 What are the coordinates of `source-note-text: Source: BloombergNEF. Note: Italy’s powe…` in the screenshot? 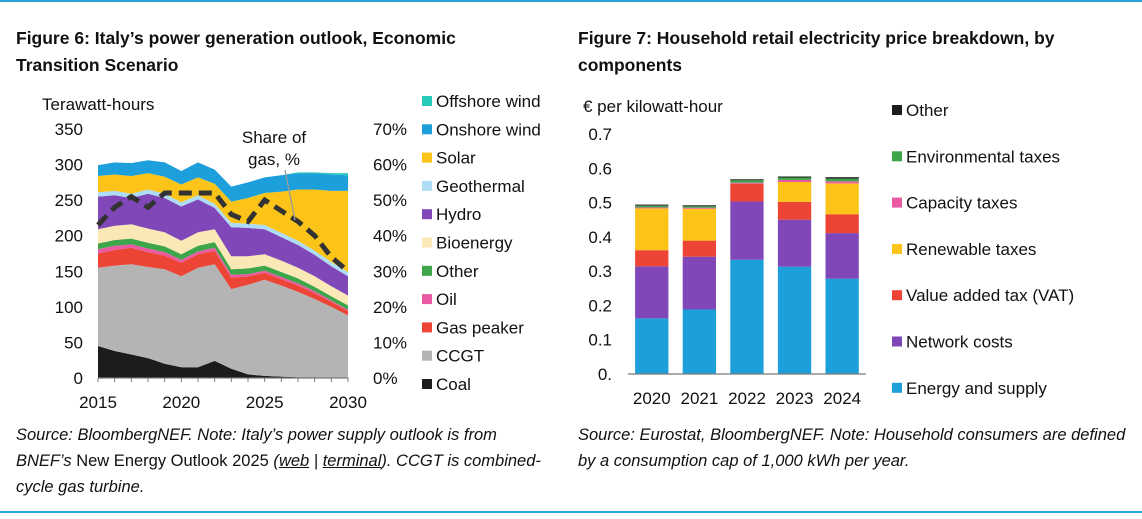 It's located at (256, 448).